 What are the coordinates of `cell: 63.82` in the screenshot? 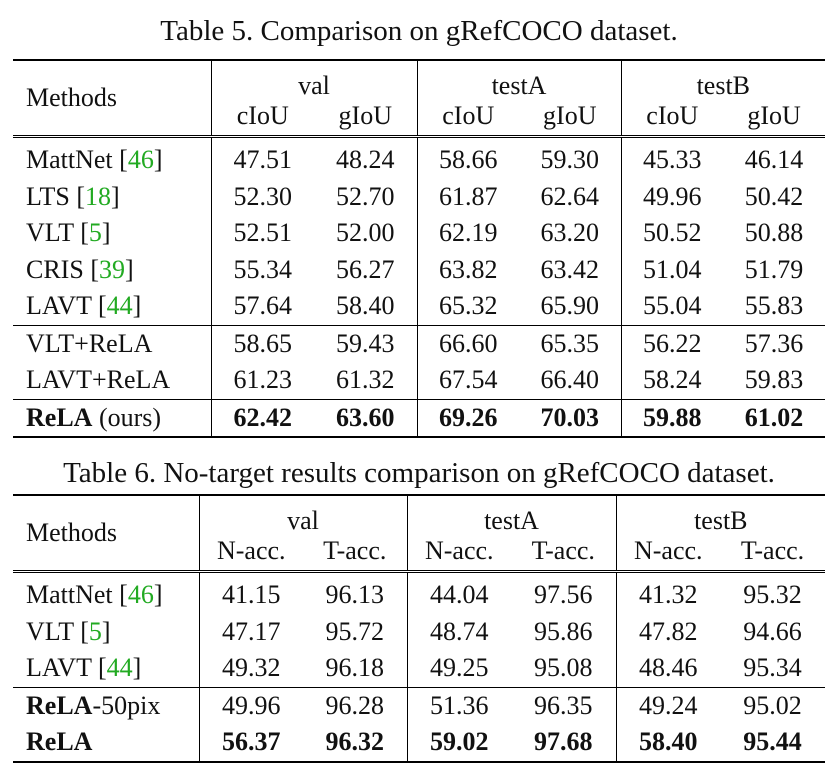 It's located at (468, 269).